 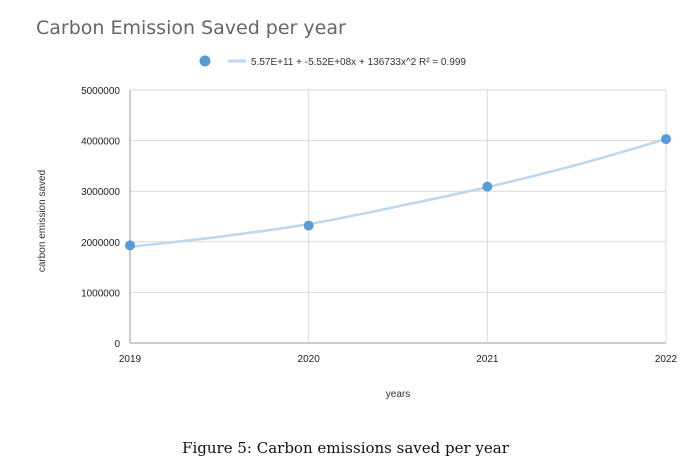 What do you see at coordinates (100, 142) in the screenshot?
I see `y-tick-label: 4000000` at bounding box center [100, 142].